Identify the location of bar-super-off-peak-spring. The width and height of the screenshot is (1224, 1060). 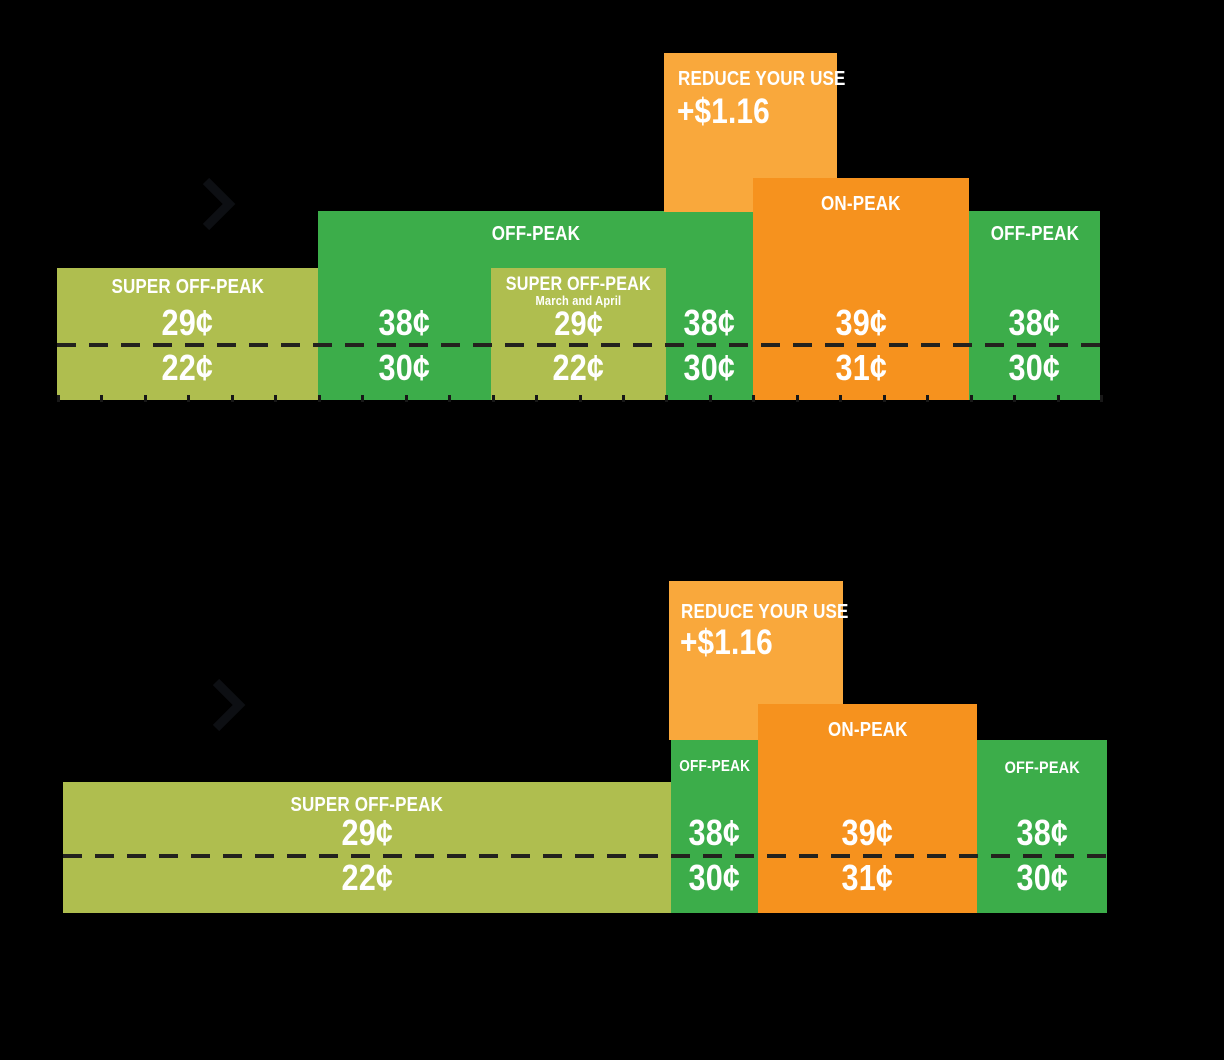
(578, 334).